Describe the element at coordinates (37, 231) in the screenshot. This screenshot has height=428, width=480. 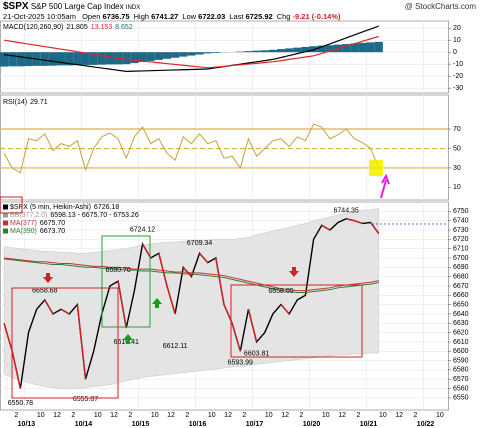
I see `legend-entry: MA(390) 6673.70` at that location.